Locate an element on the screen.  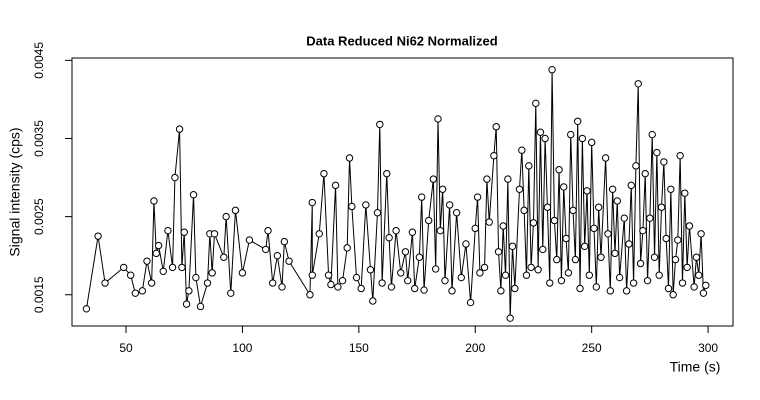
x-axis-title: Time (s) is located at coordinates (695, 367).